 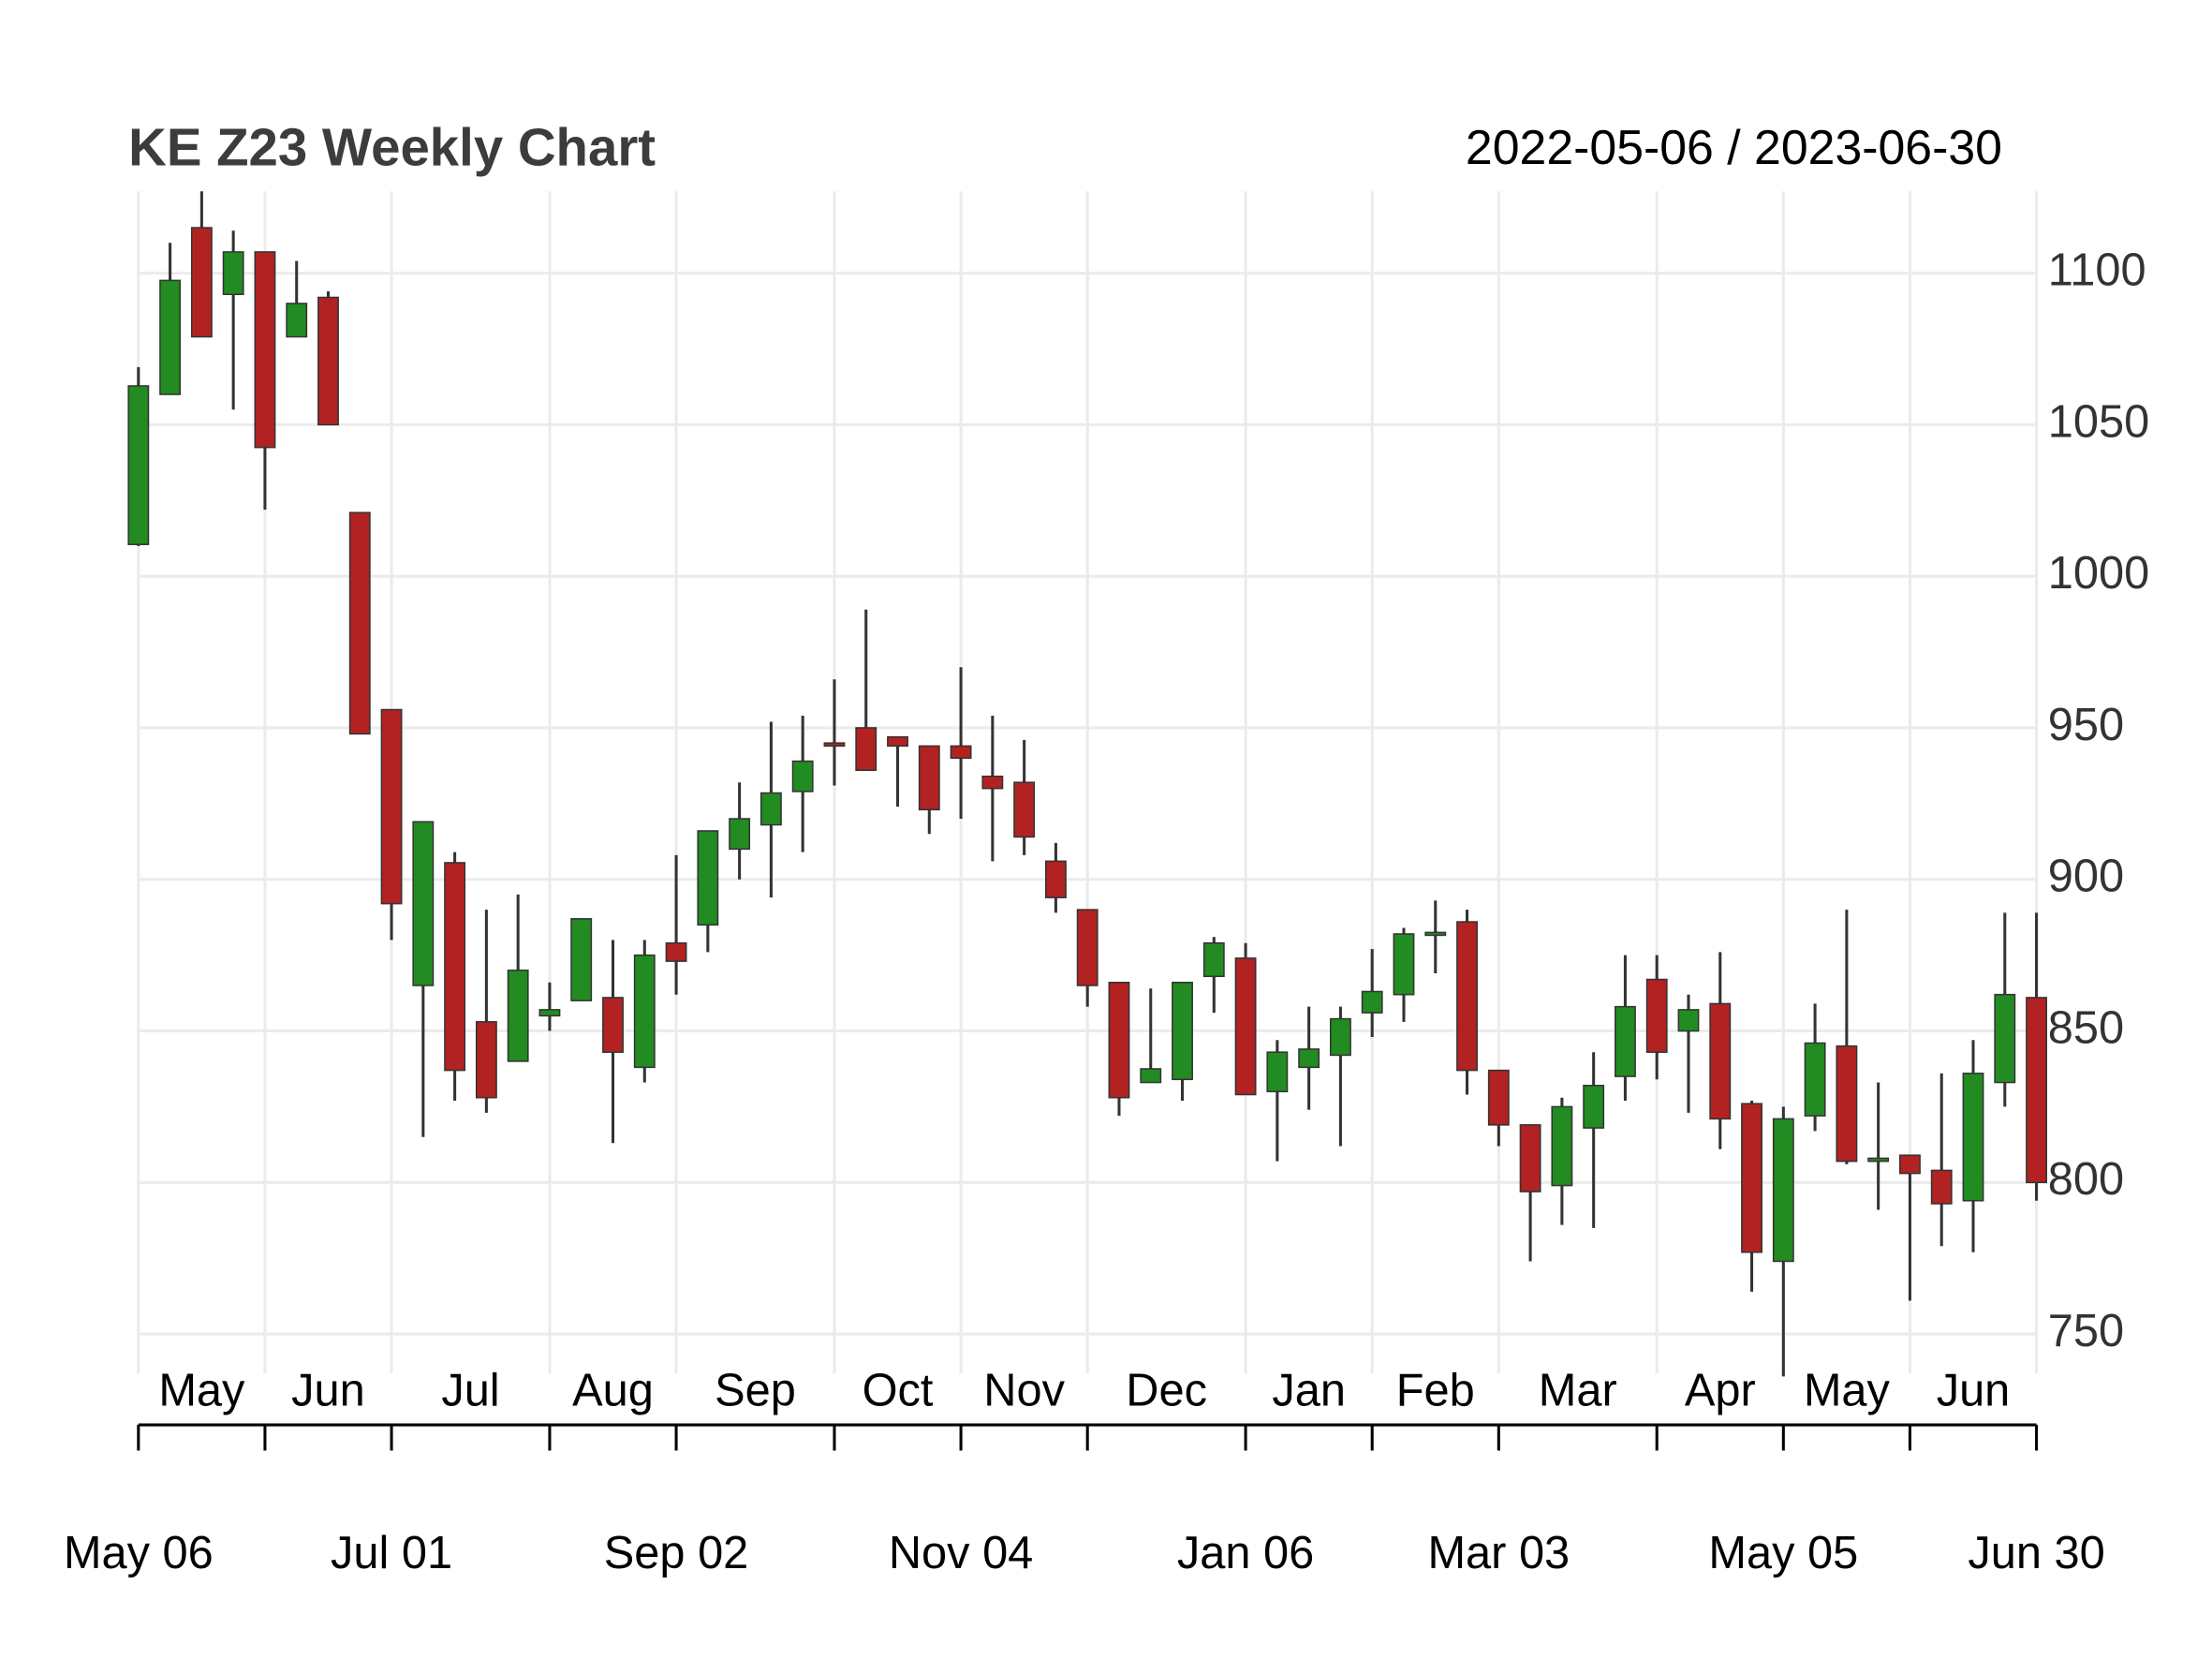 What do you see at coordinates (1166, 1390) in the screenshot?
I see `month-label: Dec` at bounding box center [1166, 1390].